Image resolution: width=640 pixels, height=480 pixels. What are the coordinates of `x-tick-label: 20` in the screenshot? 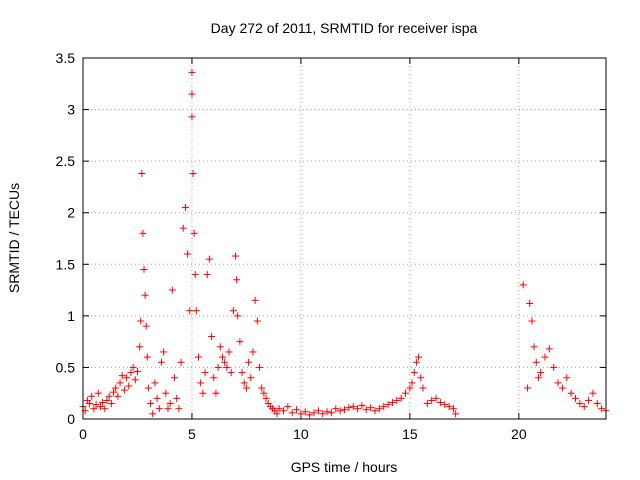 It's located at (519, 434).